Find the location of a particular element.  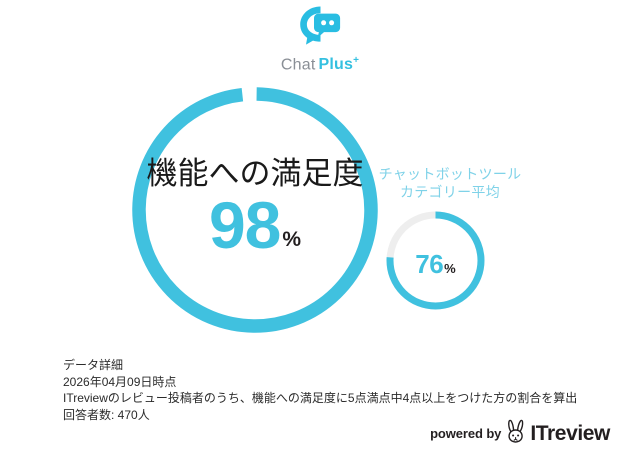

data-detail-heading: データ詳細 is located at coordinates (93, 365).